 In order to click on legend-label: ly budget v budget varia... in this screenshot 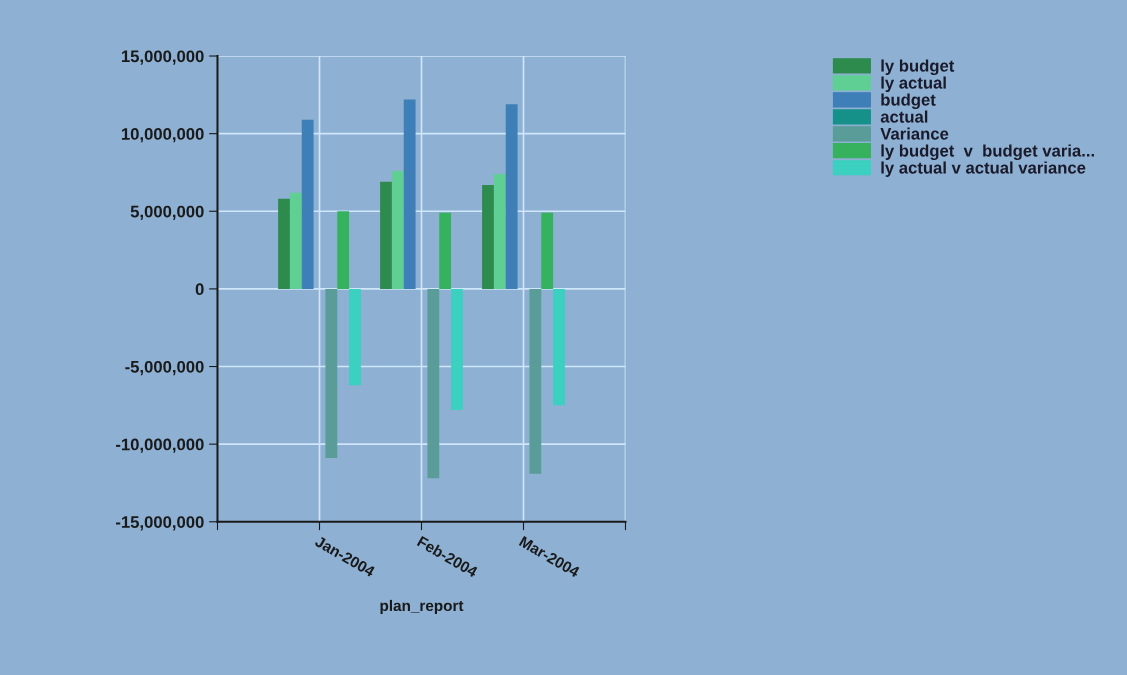, I will do `click(987, 152)`.